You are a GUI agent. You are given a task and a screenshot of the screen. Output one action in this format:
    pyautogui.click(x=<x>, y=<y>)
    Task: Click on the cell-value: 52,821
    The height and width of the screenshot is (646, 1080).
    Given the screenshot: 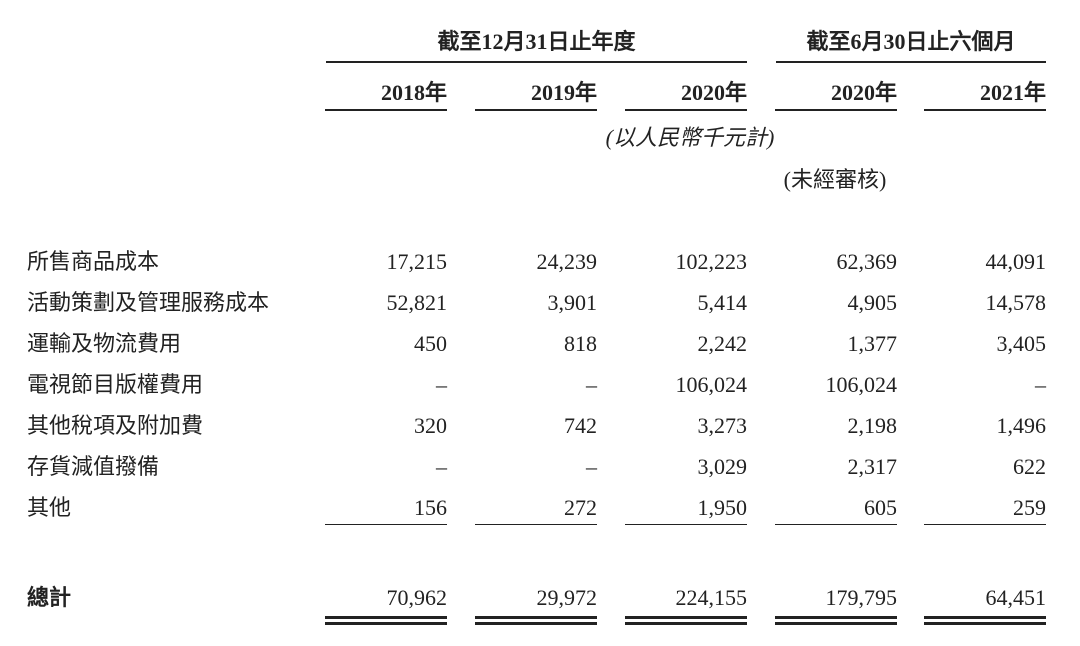 What is the action you would take?
    pyautogui.click(x=417, y=302)
    